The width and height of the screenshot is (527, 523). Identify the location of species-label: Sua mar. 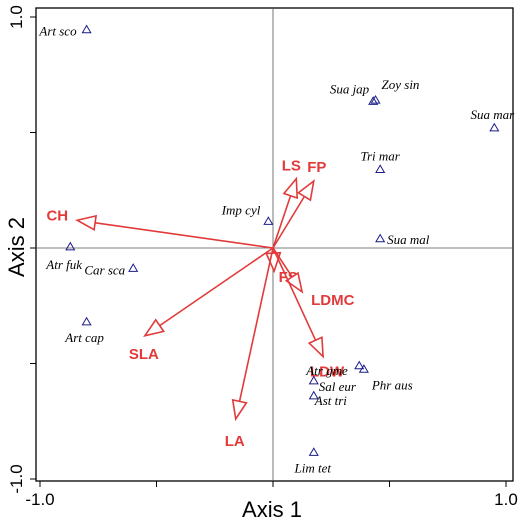
(492, 114).